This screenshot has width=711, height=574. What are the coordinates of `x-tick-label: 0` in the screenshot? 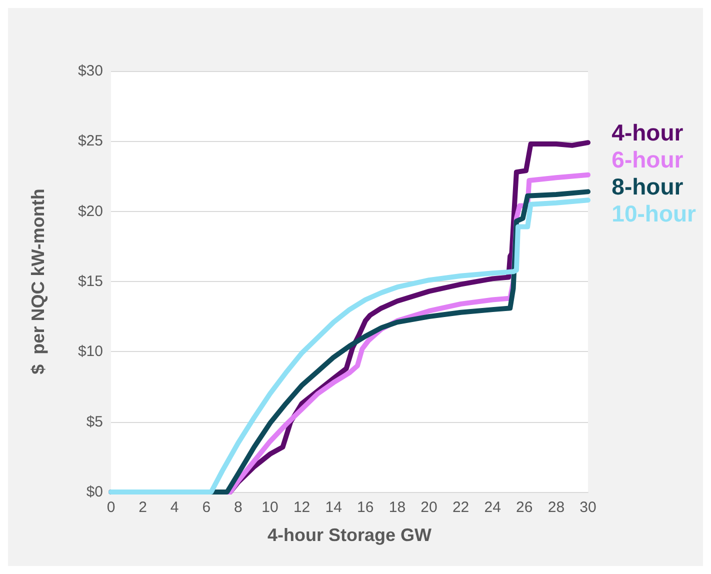 It's located at (111, 507).